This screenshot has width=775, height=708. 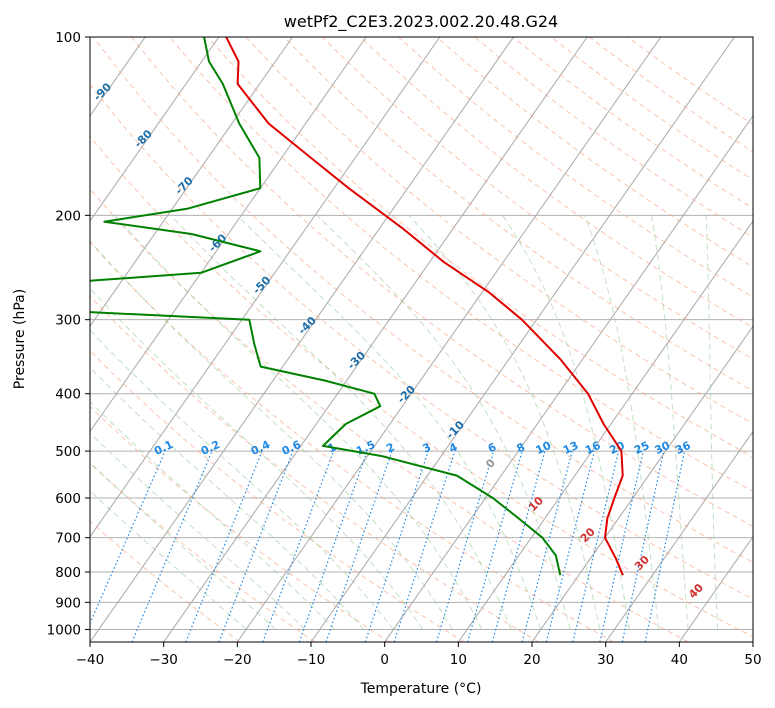 I want to click on x-tick-label: 10, so click(x=458, y=660).